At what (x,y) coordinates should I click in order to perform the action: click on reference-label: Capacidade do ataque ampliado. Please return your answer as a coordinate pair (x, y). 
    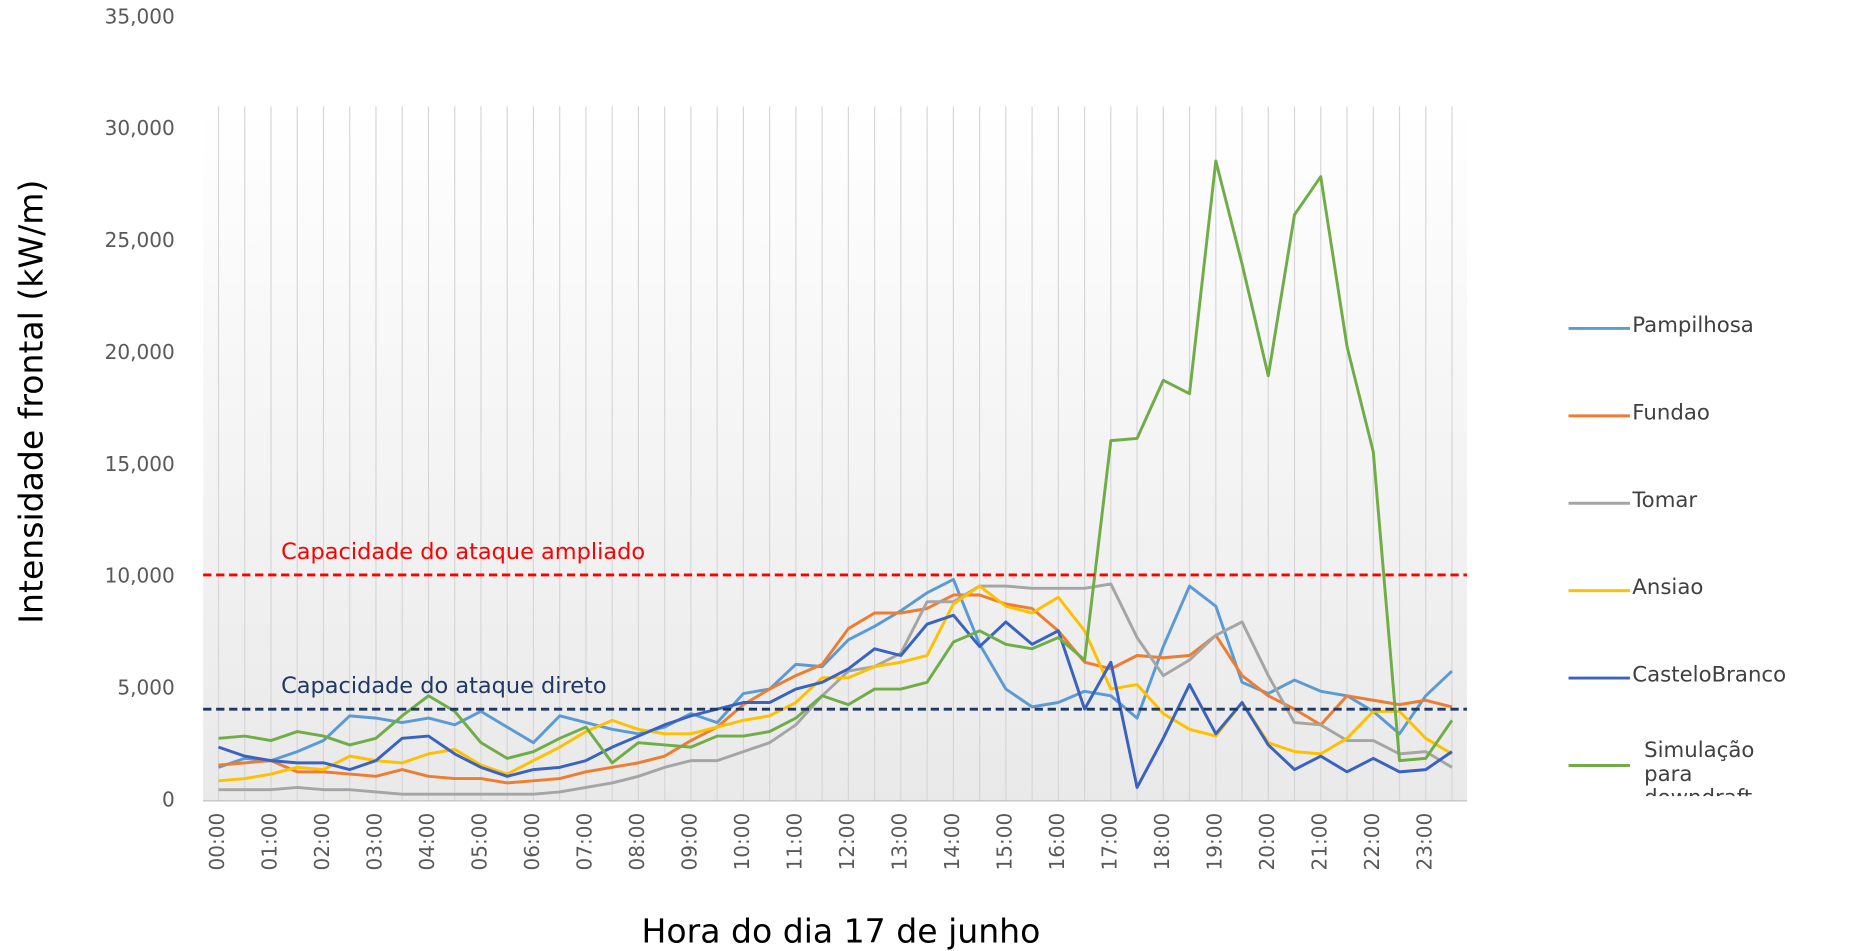
    Looking at the image, I should click on (463, 552).